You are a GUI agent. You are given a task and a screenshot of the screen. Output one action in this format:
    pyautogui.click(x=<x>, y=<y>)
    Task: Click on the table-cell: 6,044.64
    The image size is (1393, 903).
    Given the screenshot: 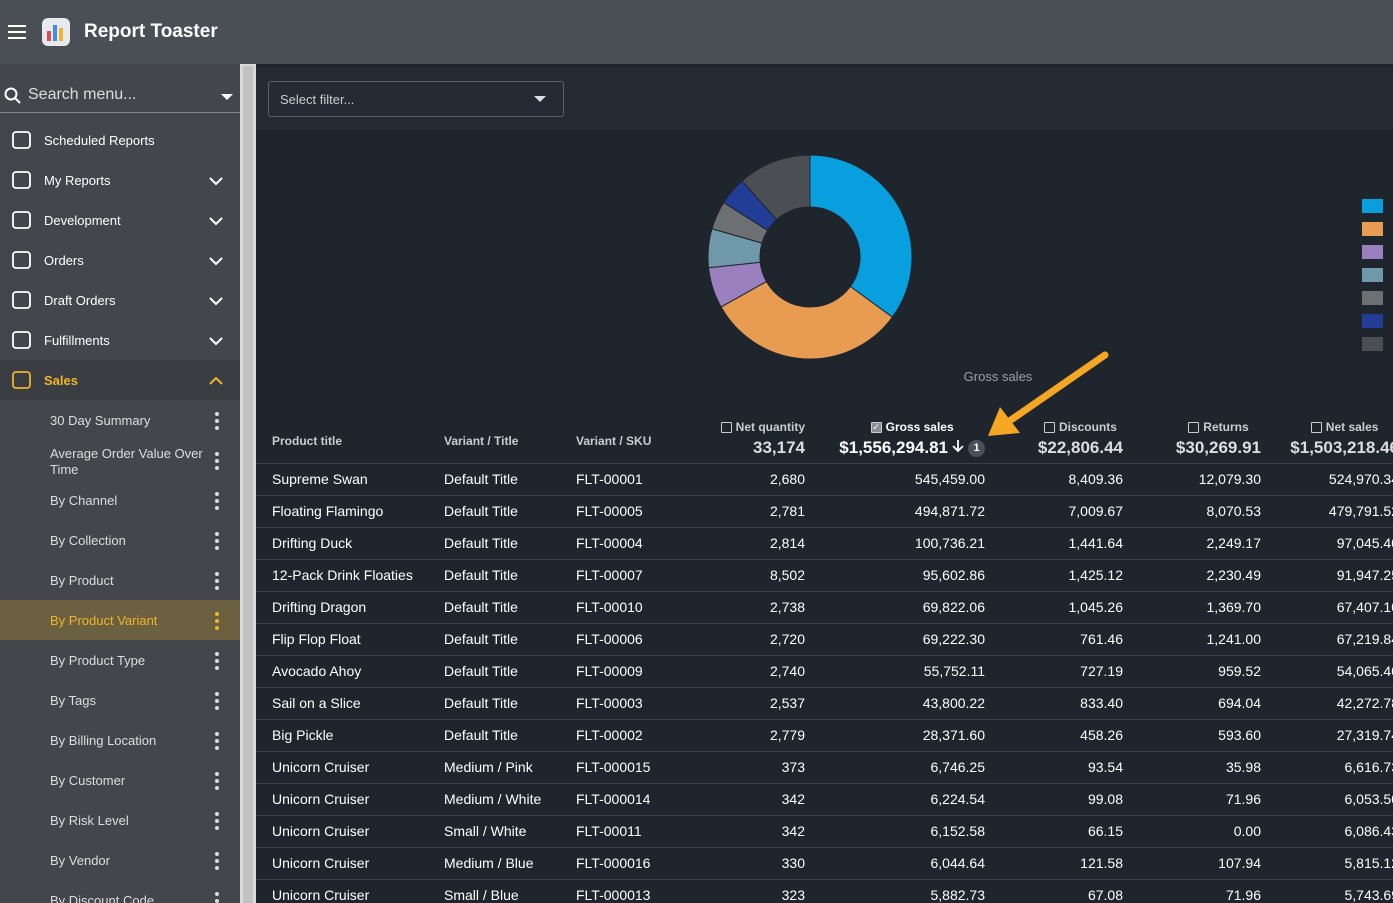 What is the action you would take?
    pyautogui.click(x=958, y=863)
    